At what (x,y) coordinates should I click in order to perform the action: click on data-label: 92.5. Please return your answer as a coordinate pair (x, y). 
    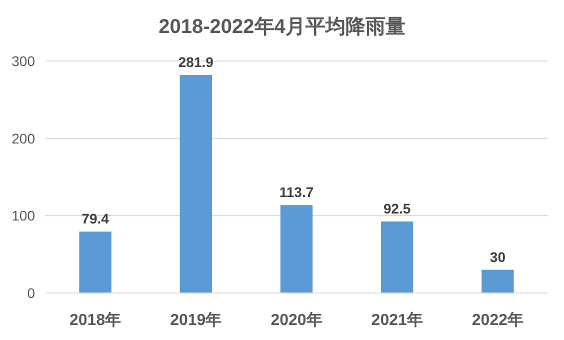
    Looking at the image, I should click on (397, 208).